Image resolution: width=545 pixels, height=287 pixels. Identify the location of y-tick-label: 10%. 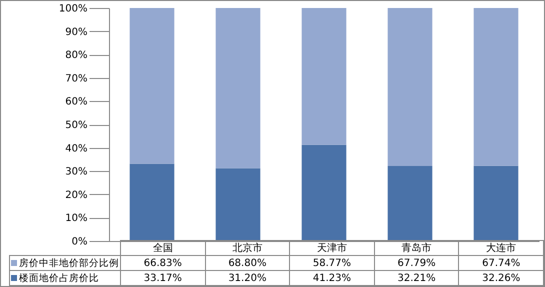
(76, 218).